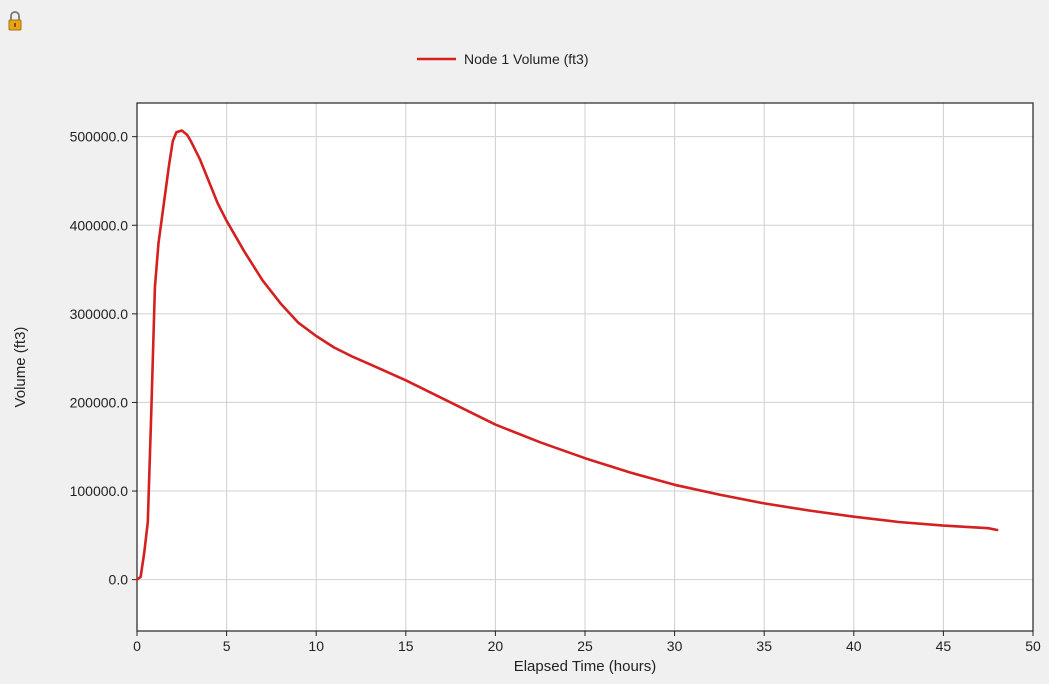  Describe the element at coordinates (406, 646) in the screenshot. I see `x-tick-label: 15` at that location.